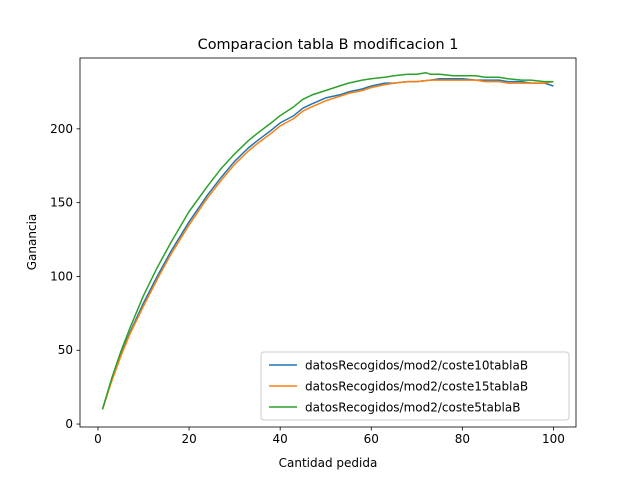  I want to click on y-tick-label: 150, so click(61, 203).